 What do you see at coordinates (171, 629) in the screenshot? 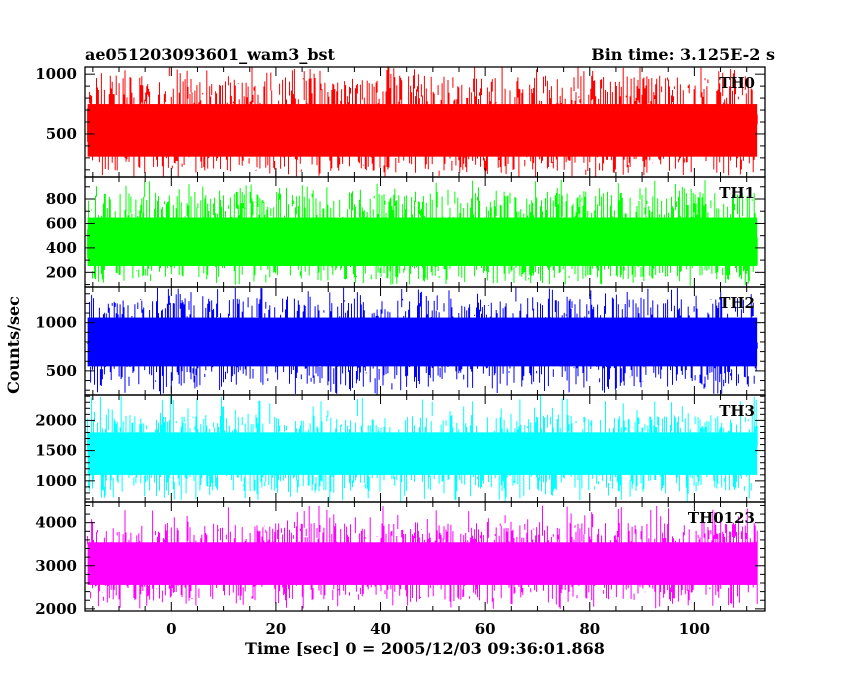
I see `x-tick-label: 0` at bounding box center [171, 629].